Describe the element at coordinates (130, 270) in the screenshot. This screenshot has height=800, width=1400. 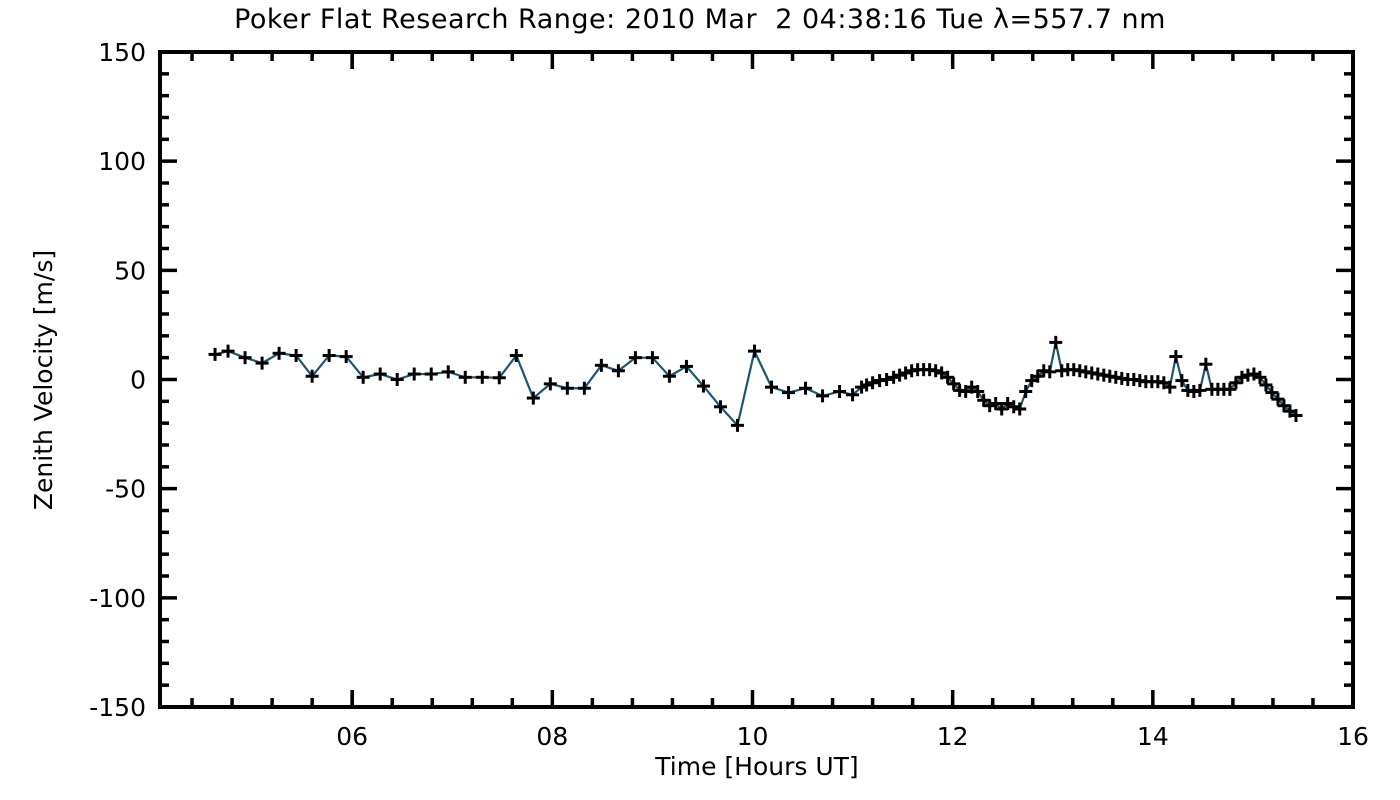
I see `y-tick-label: 50` at that location.